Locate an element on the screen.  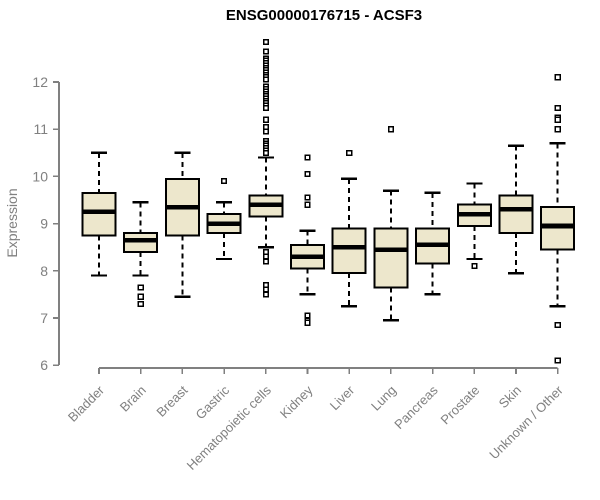
y-tick-label-12: 12 is located at coordinates (40, 82).